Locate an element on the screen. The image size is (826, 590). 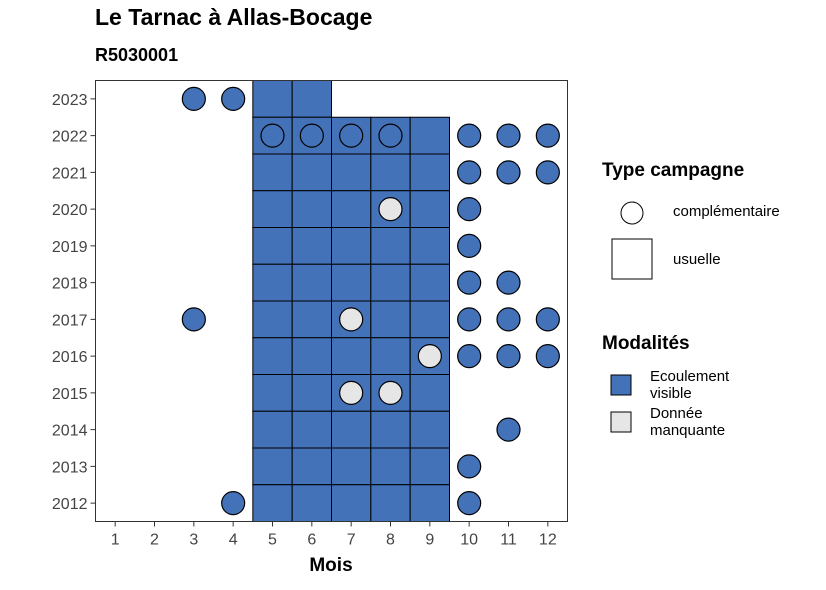
legend-label-manquante-line1: Donnée is located at coordinates (676, 413).